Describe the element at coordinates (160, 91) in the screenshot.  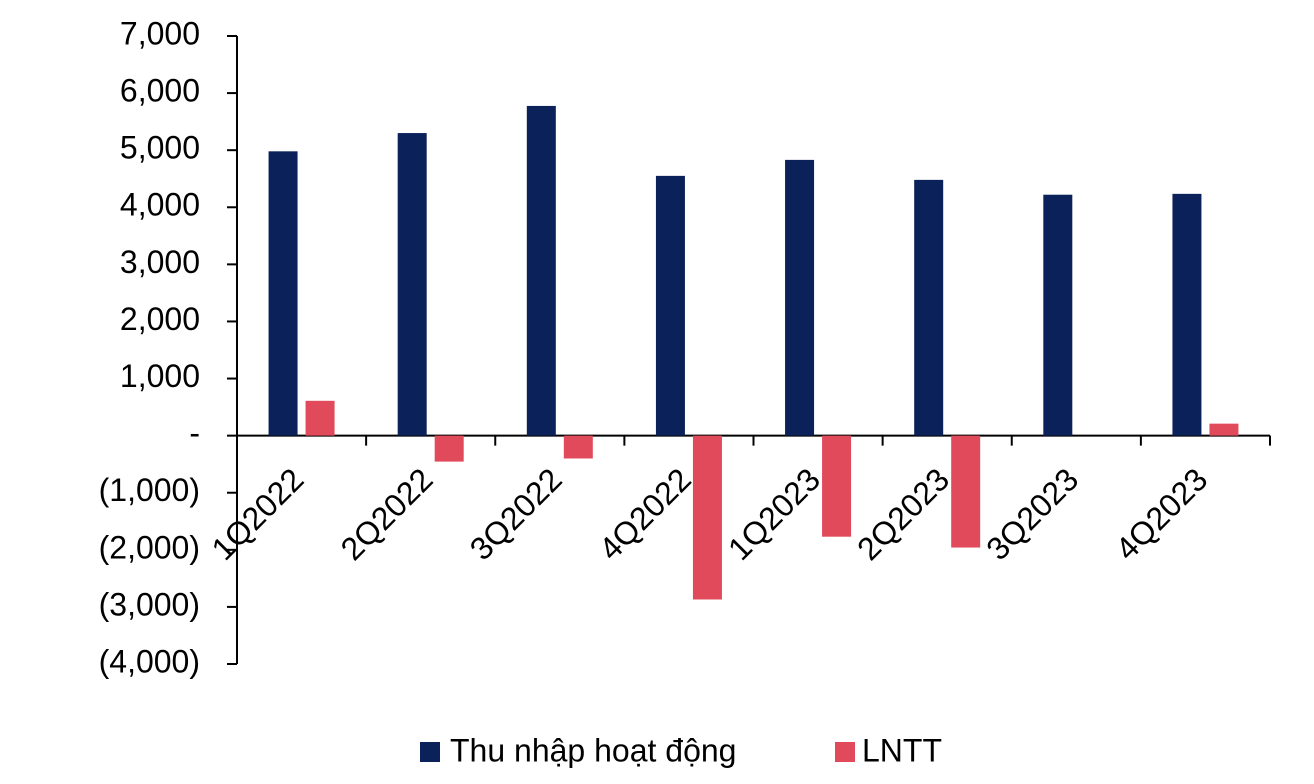
I see `y-tick-label: 6,000` at that location.